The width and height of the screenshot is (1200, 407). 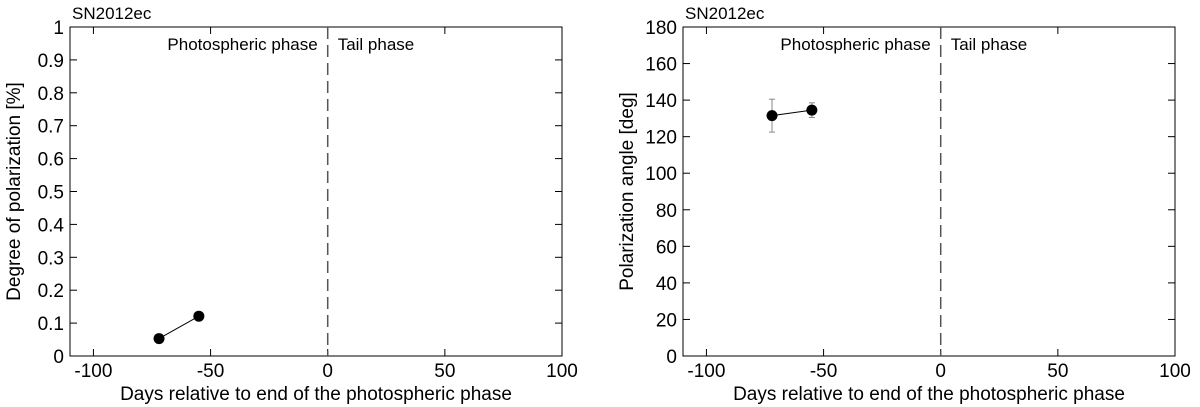 I want to click on y-tick-label: 40, so click(x=666, y=284).